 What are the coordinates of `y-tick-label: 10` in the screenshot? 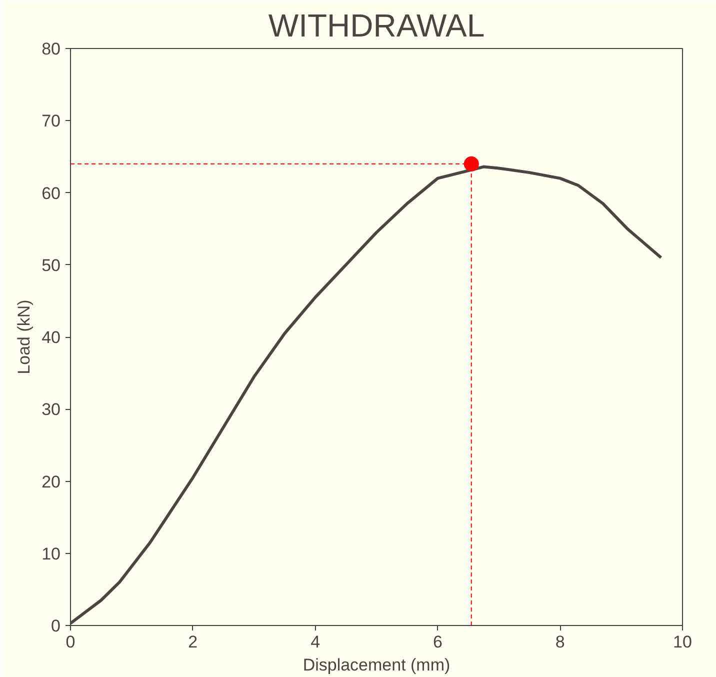 It's located at (51, 554).